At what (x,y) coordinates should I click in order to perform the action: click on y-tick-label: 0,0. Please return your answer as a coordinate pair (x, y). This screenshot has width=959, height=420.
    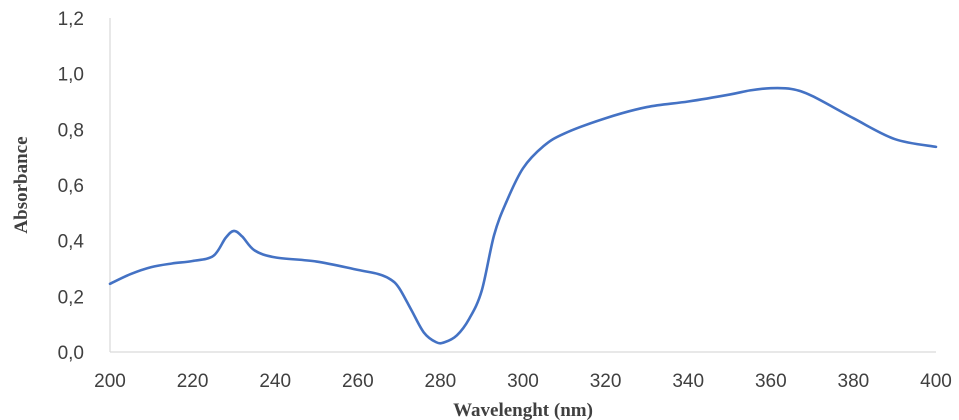
    Looking at the image, I should click on (71, 353).